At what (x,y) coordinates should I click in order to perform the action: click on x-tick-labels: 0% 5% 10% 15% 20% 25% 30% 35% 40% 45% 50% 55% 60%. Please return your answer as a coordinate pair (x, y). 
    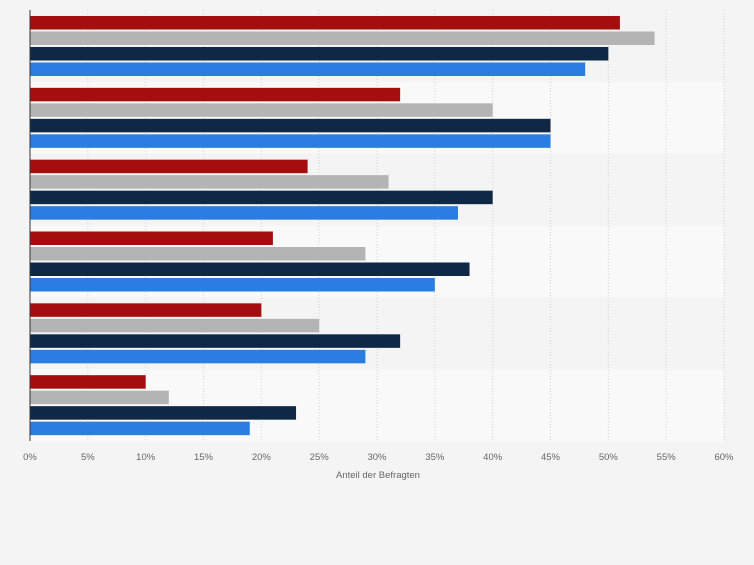
    Looking at the image, I should click on (378, 457).